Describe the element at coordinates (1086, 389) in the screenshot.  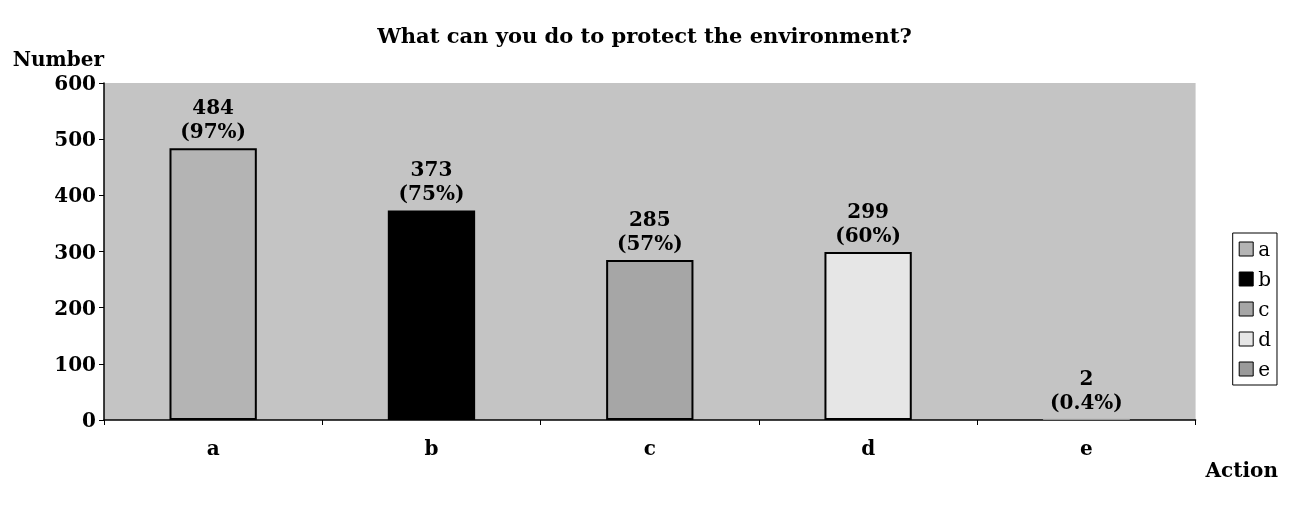
I see `data-label: 2 (0.4%)` at that location.